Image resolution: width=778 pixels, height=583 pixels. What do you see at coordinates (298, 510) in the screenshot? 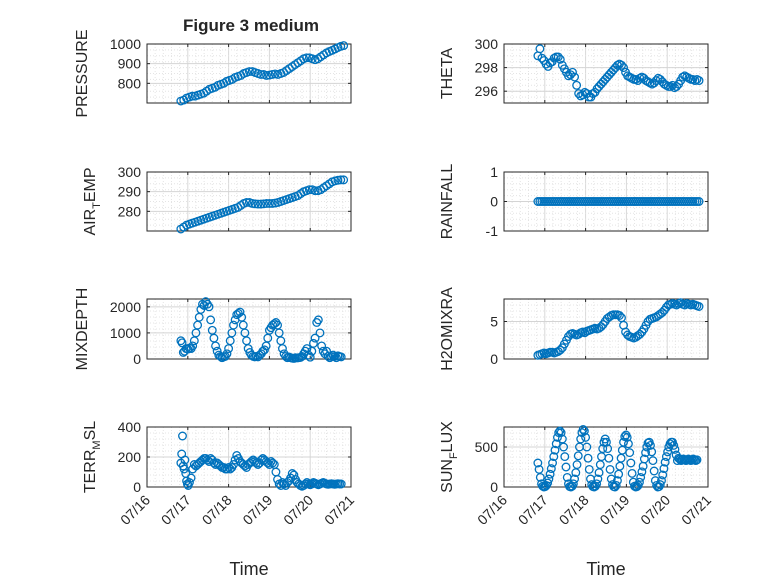
I see `x-tick-label: 07/20` at bounding box center [298, 510].